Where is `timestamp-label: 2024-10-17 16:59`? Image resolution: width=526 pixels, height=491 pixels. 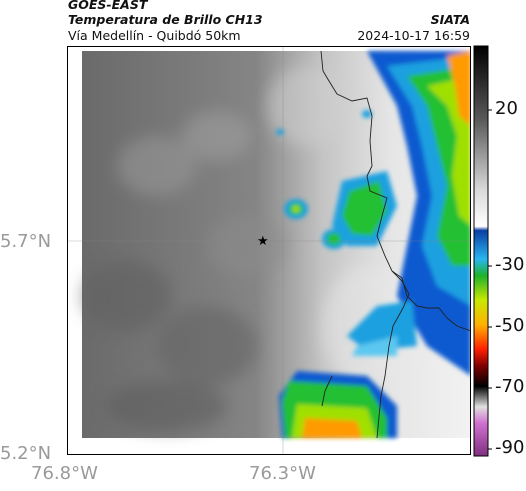 timestamp-label: 2024-10-17 16:59 is located at coordinates (413, 35).